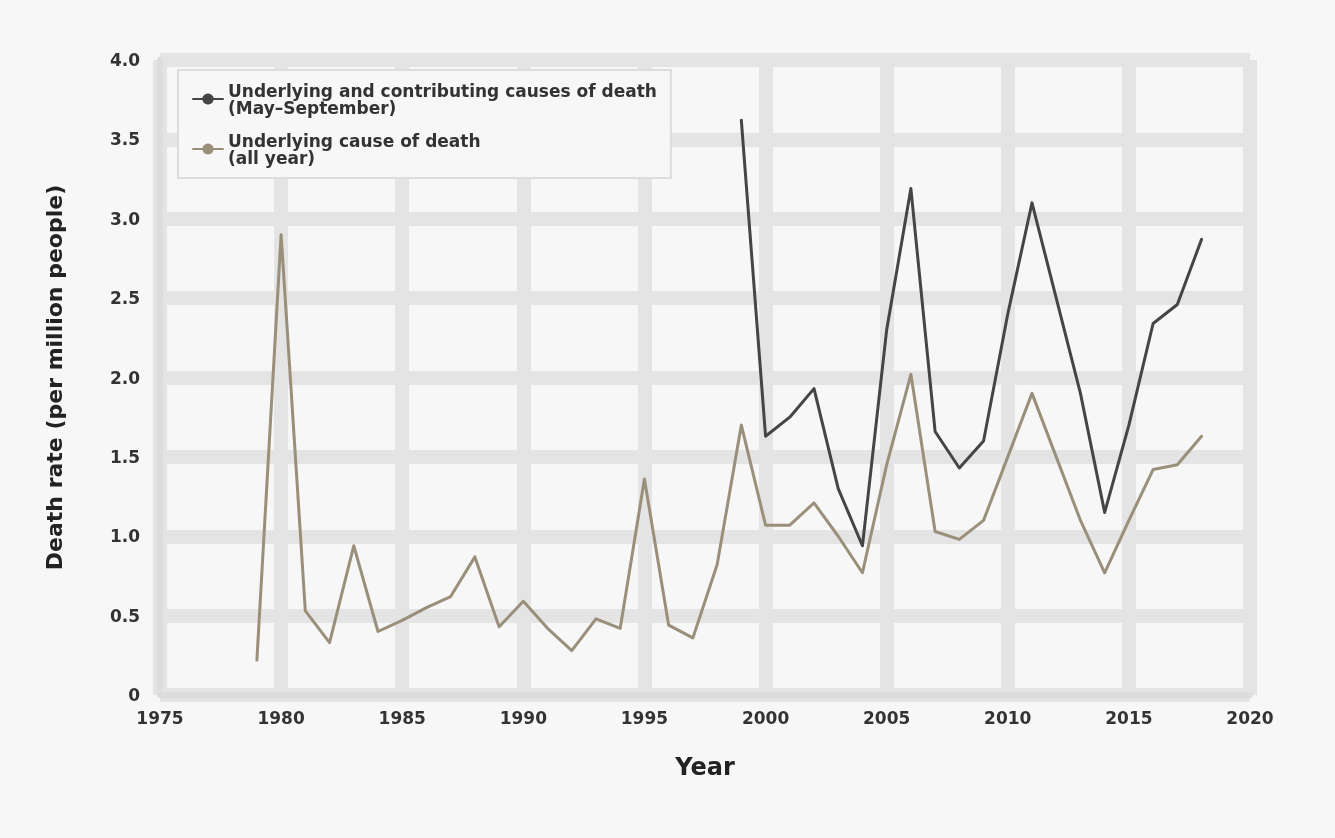 Image resolution: width=1335 pixels, height=838 pixels. Describe the element at coordinates (125, 218) in the screenshot. I see `y-tick-label: 3.0` at that location.